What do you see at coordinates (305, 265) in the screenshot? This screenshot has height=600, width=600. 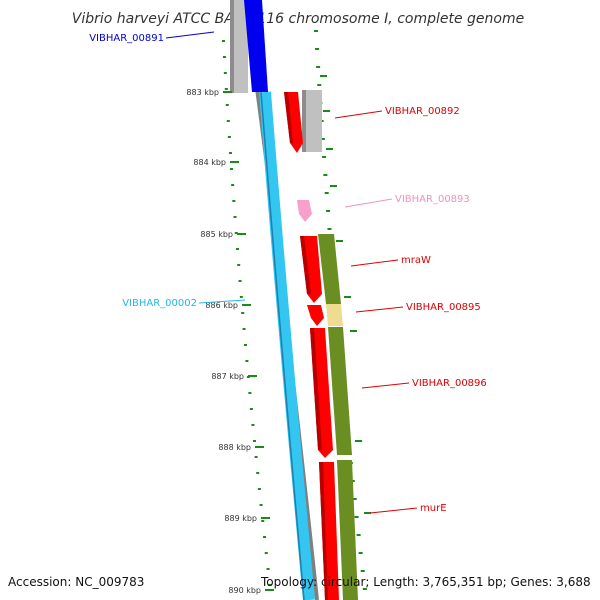 I see `mraw-gene-shade` at bounding box center [305, 265].